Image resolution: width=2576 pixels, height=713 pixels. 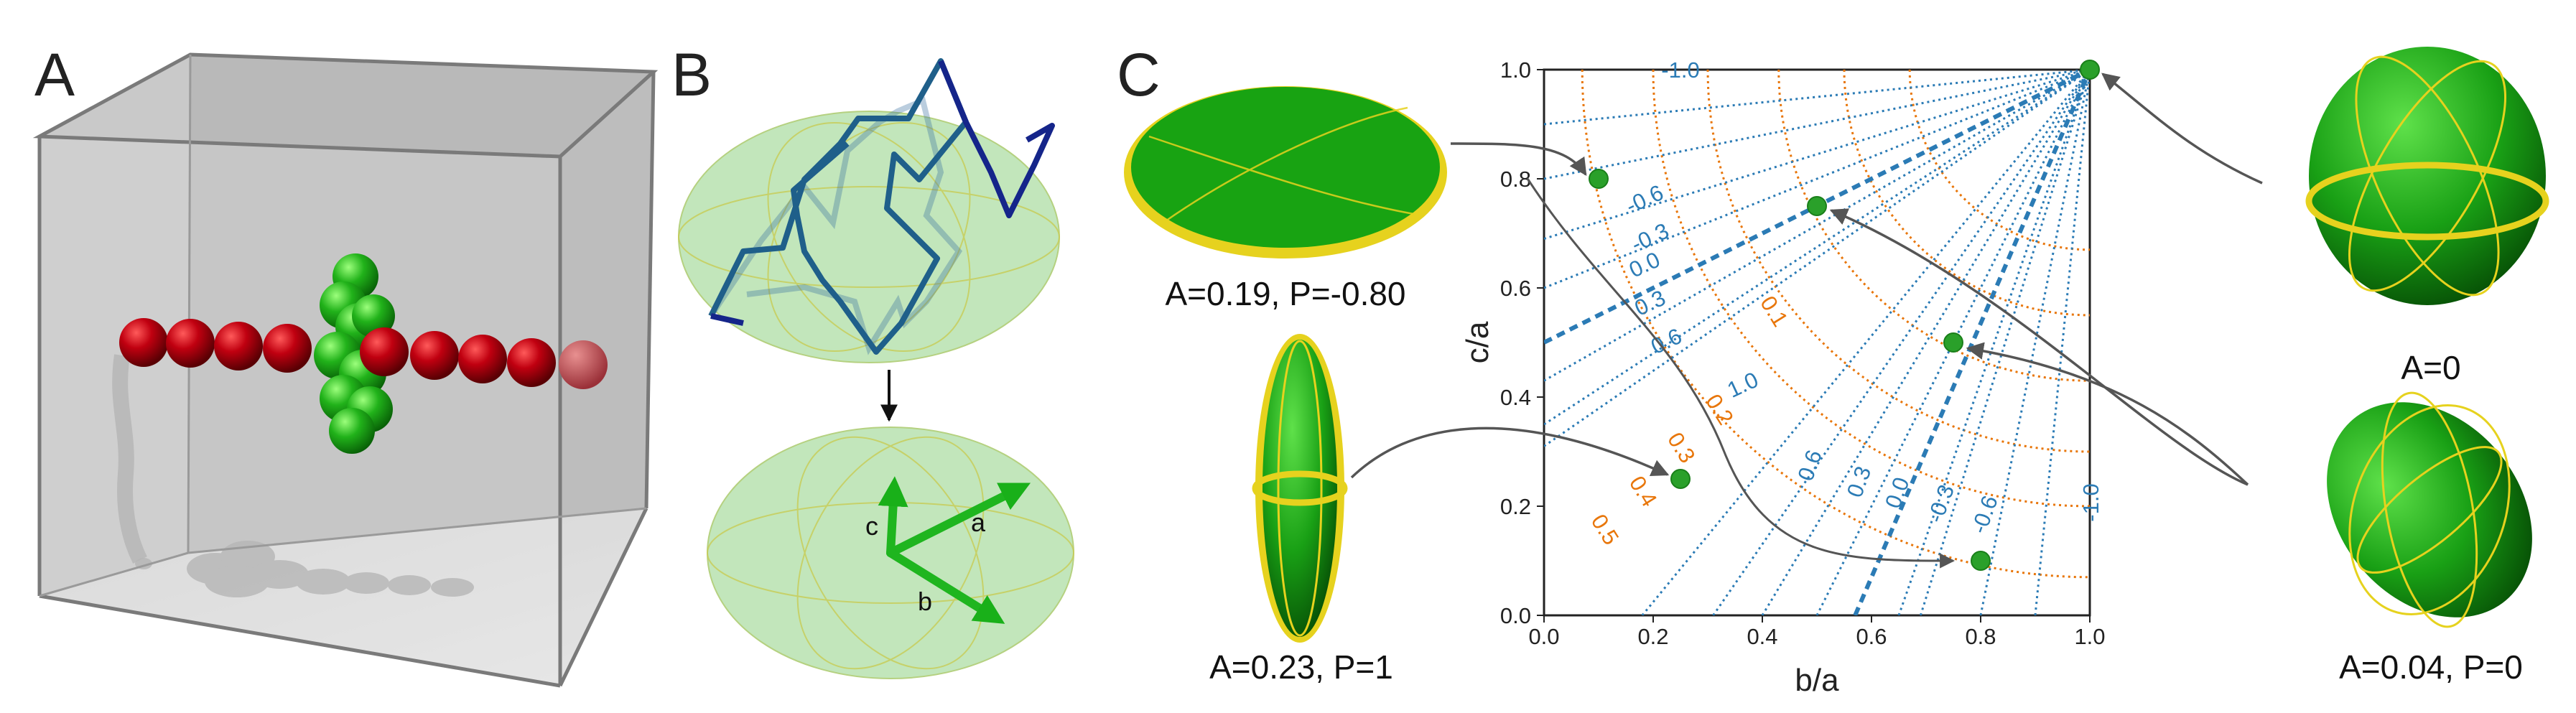 I want to click on x-tick-label: 0.6, so click(x=1872, y=636).